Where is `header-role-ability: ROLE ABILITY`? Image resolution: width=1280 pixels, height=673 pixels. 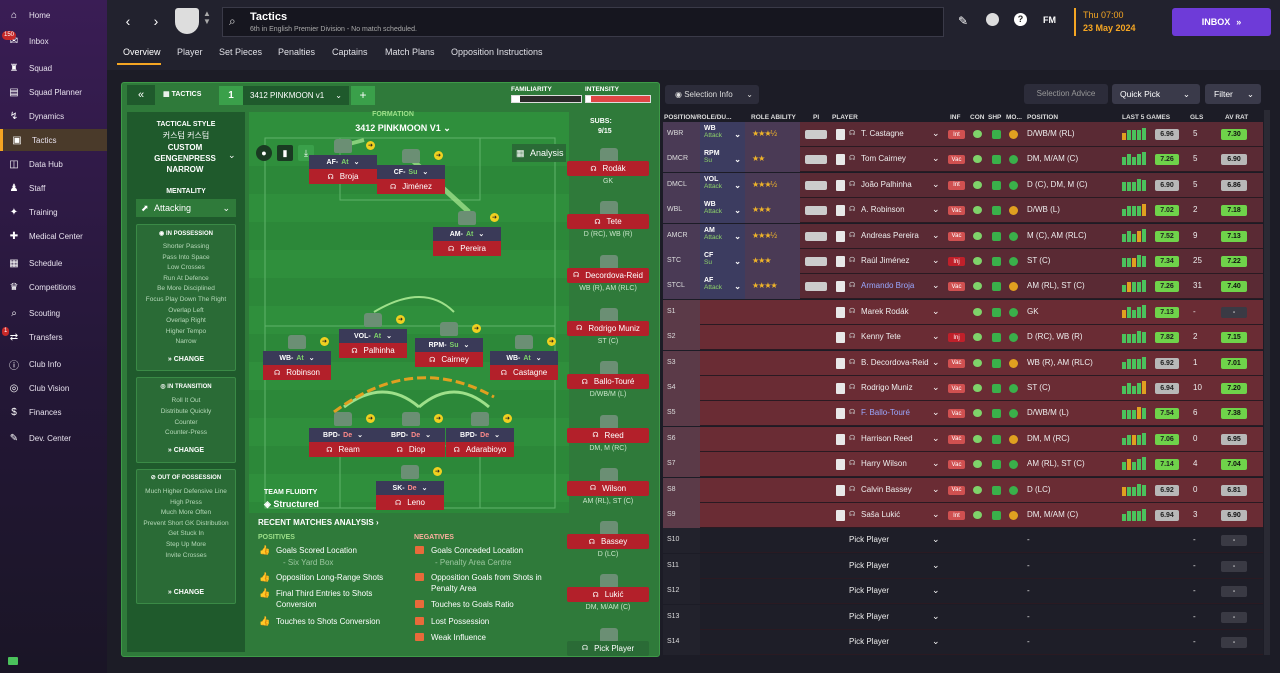 header-role-ability: ROLE ABILITY is located at coordinates (773, 117).